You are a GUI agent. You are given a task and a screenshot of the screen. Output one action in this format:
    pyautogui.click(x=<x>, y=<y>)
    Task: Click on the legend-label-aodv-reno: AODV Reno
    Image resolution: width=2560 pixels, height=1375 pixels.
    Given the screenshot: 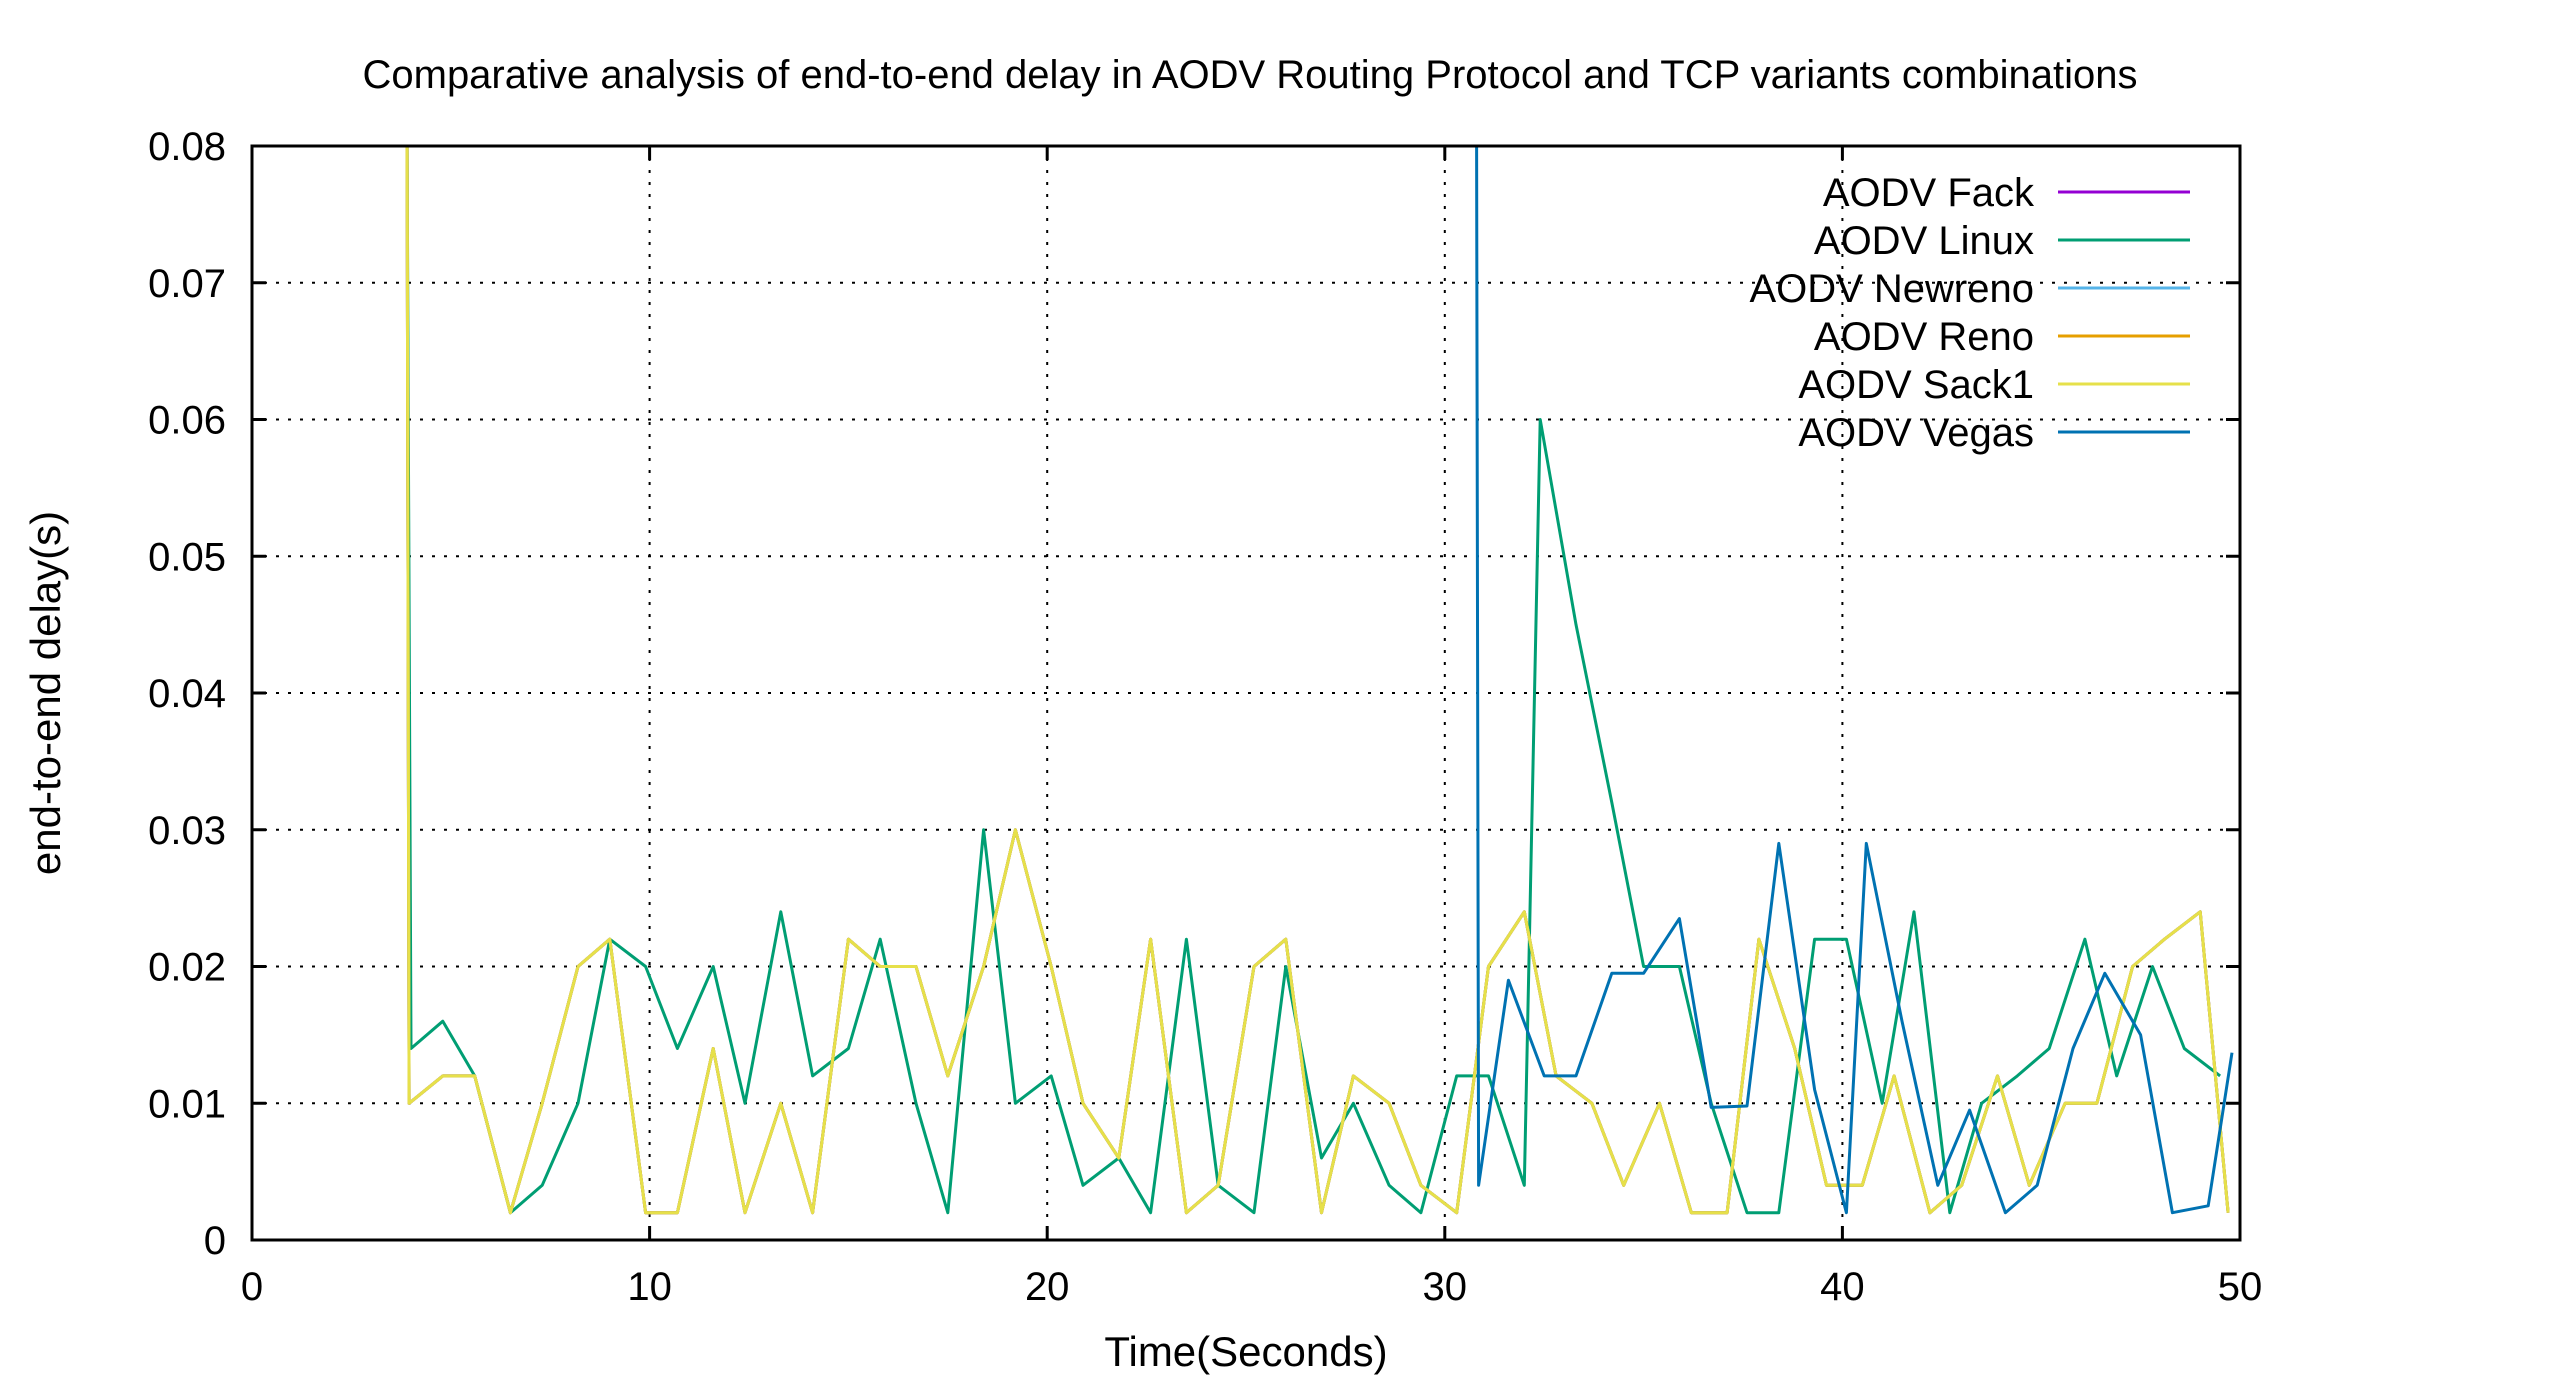 What is the action you would take?
    pyautogui.click(x=1924, y=337)
    